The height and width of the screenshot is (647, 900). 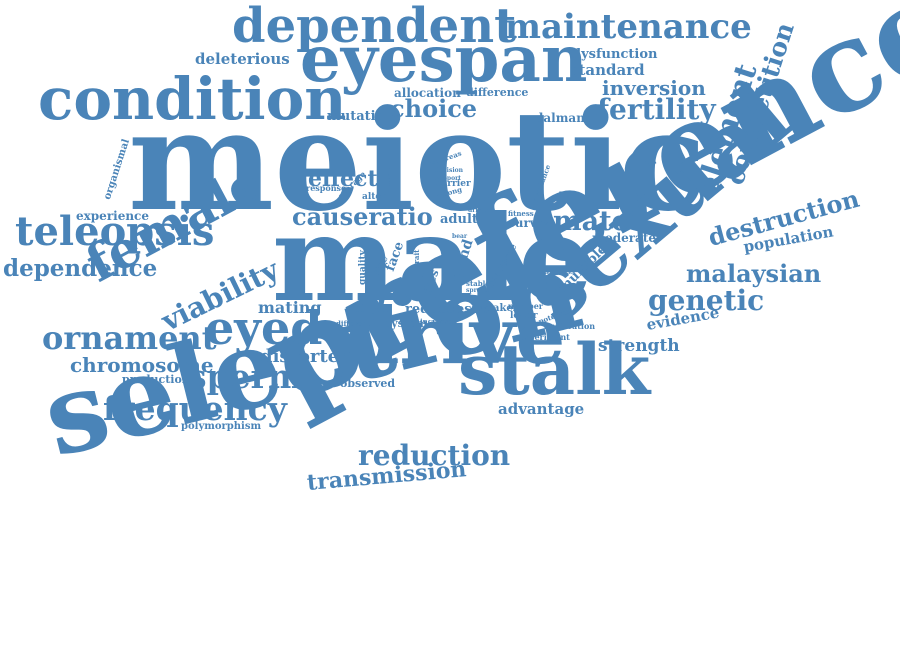 I want to click on word-decision: decision, so click(x=449, y=170).